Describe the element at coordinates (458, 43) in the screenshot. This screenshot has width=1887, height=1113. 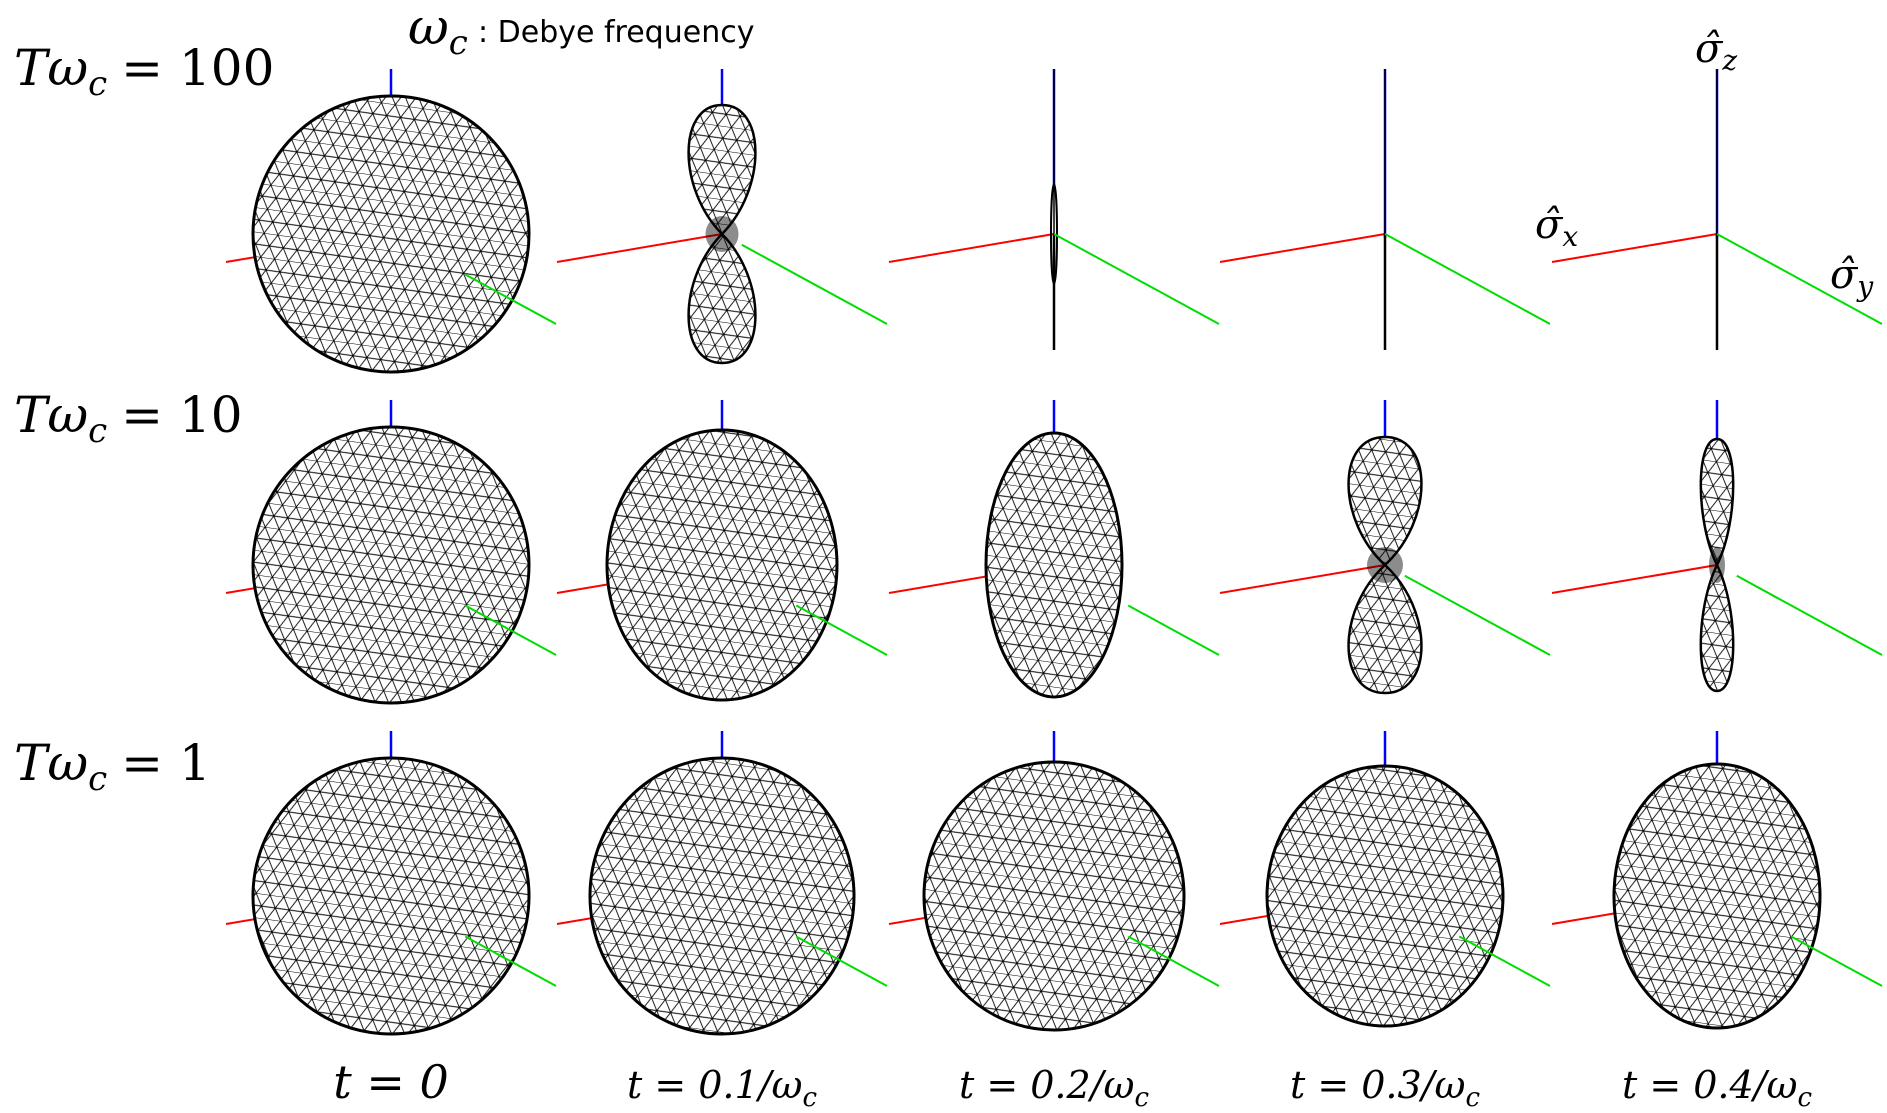
I see `symbol-sub: c` at that location.